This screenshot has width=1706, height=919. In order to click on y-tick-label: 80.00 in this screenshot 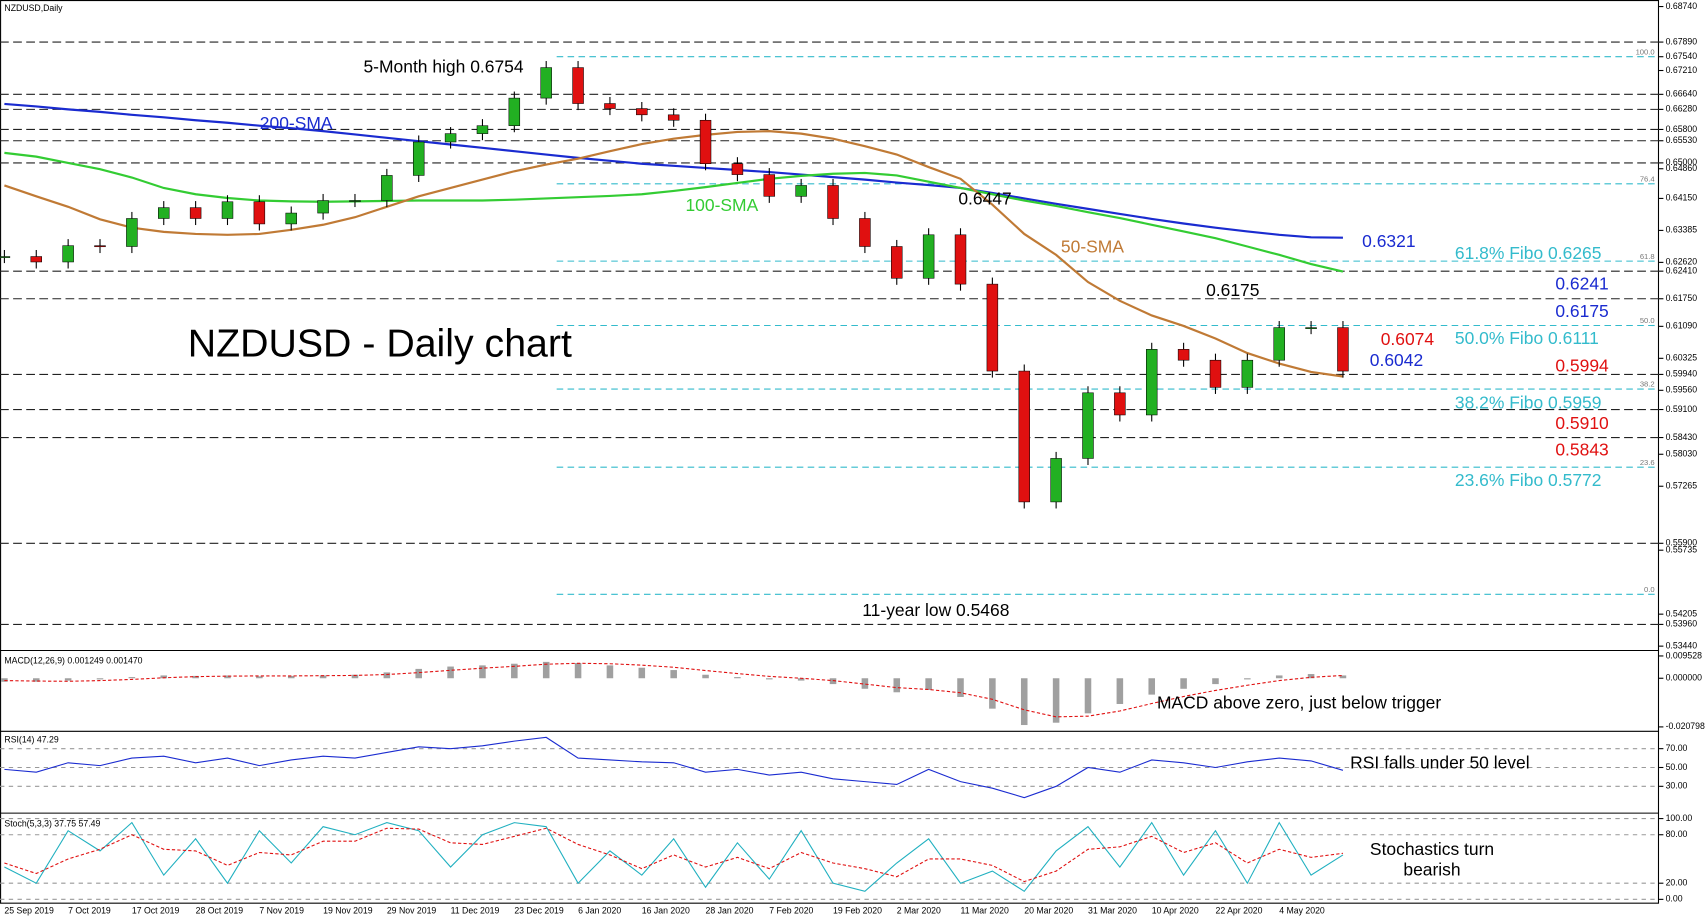, I will do `click(1677, 834)`.